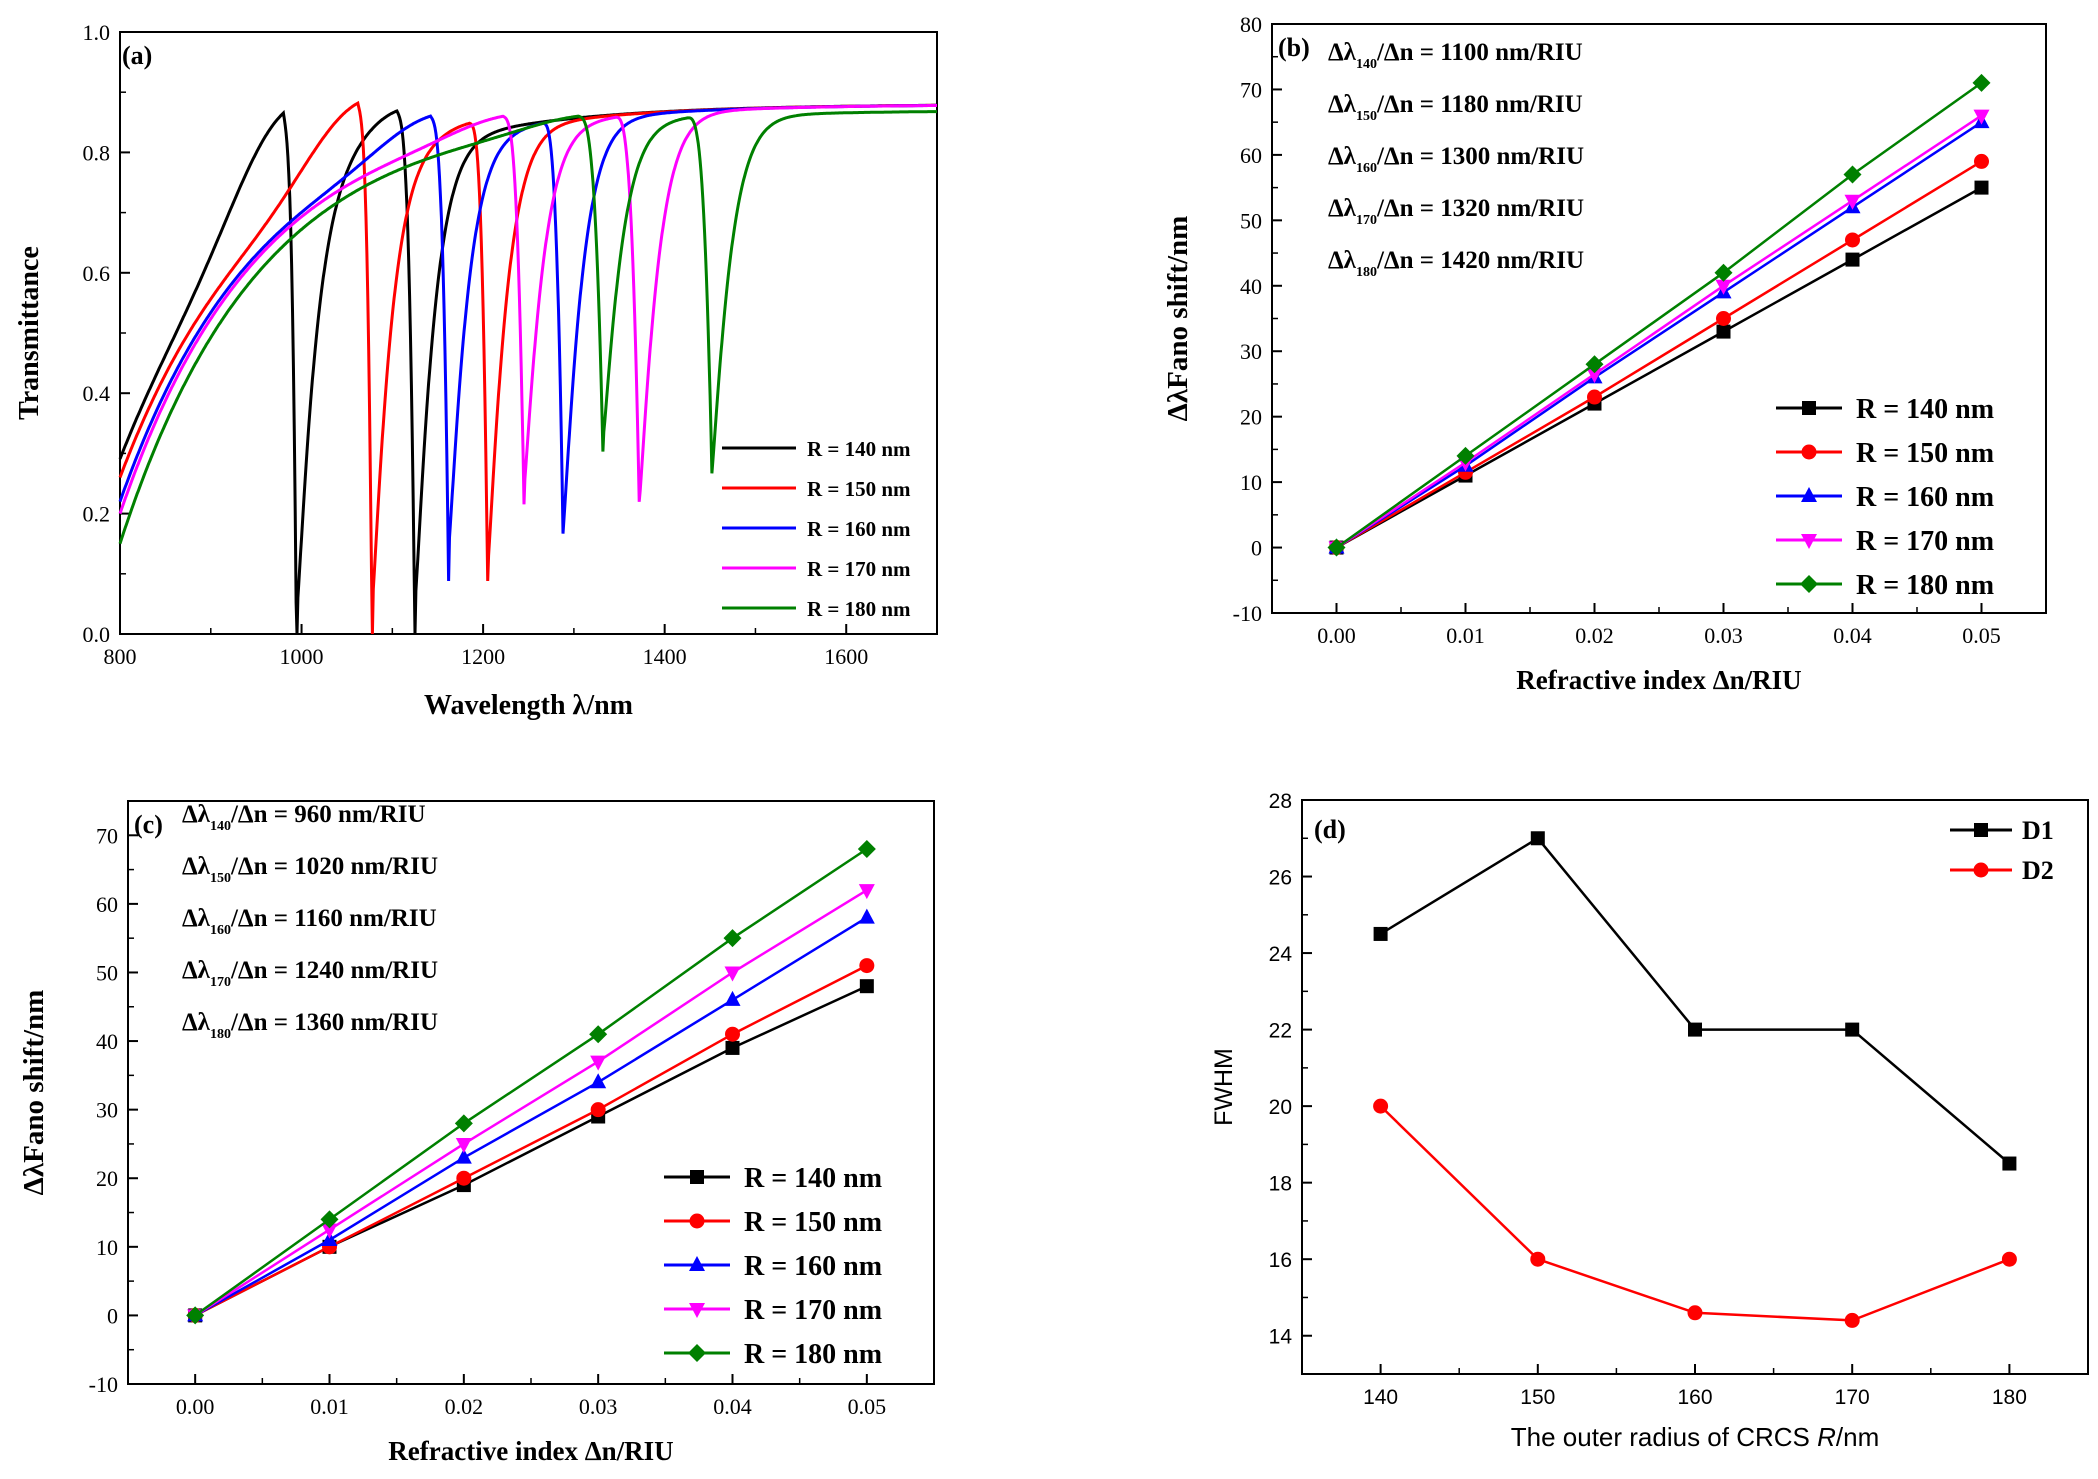 This screenshot has height=1479, width=2098. Describe the element at coordinates (1480, 260) in the screenshot. I see `annotation-value: /Δn = 1420 nm/RIU` at that location.